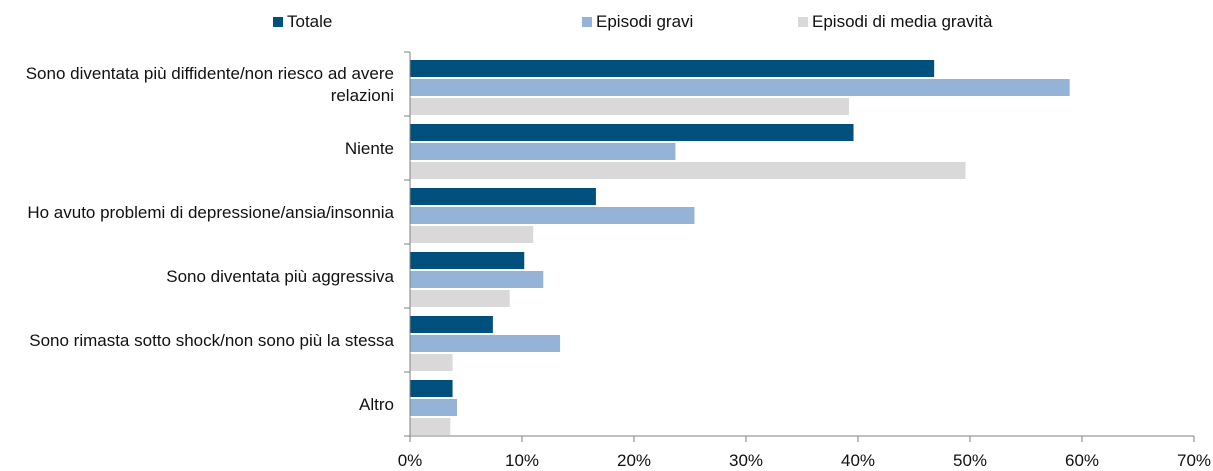  Describe the element at coordinates (522, 460) in the screenshot. I see `x-tick-label-1: 10%` at that location.